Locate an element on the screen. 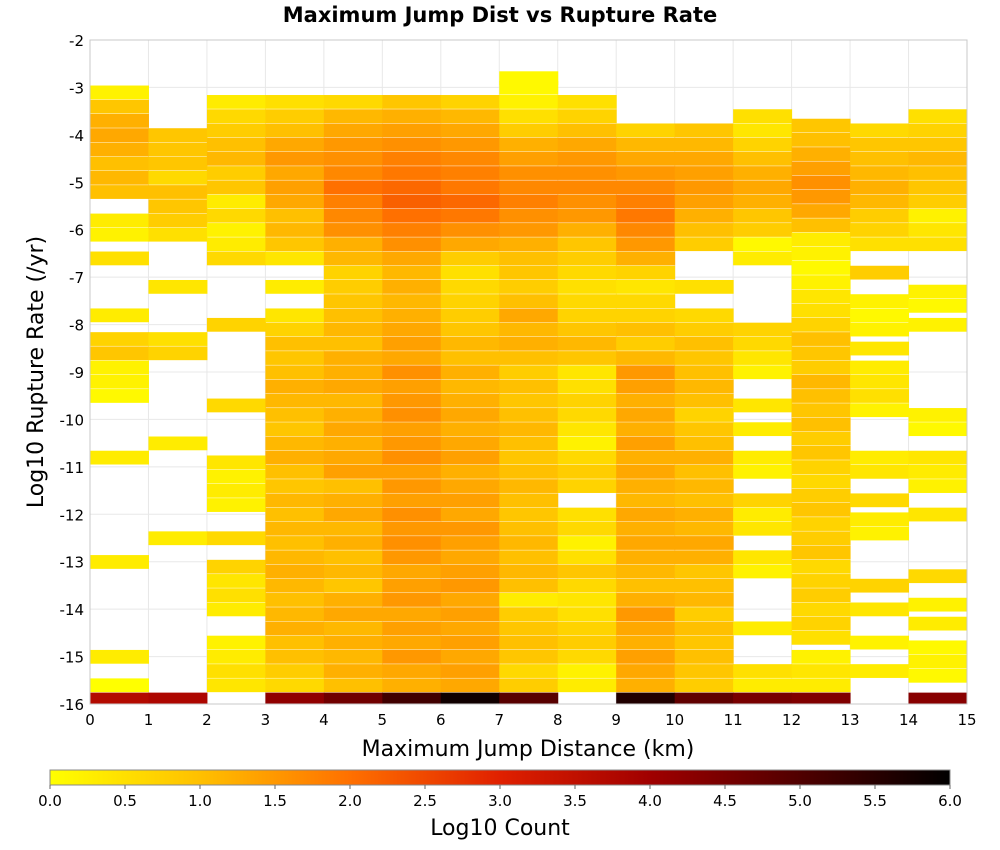 This screenshot has width=1000, height=850. colorbar-tick-label: 0.0 is located at coordinates (50, 801).